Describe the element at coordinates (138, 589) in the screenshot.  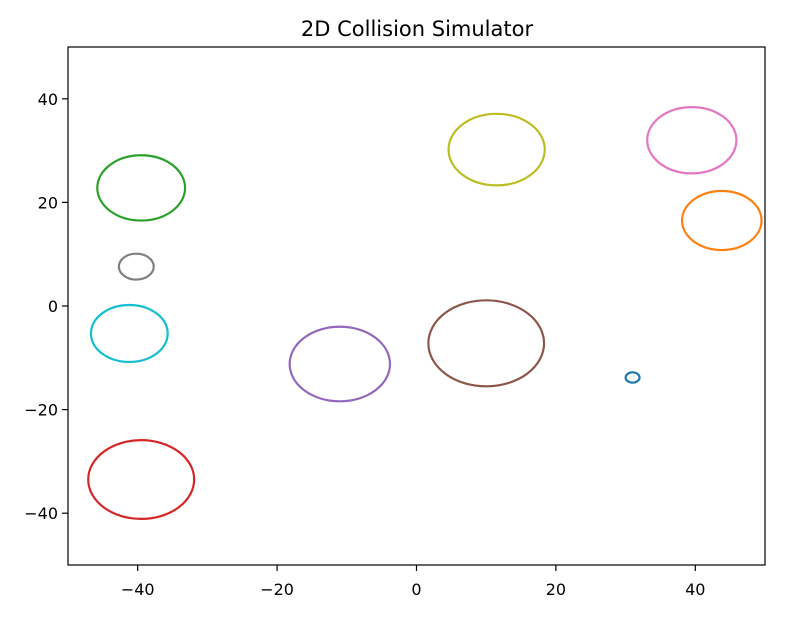
I see `x-tick-label: −40` at that location.